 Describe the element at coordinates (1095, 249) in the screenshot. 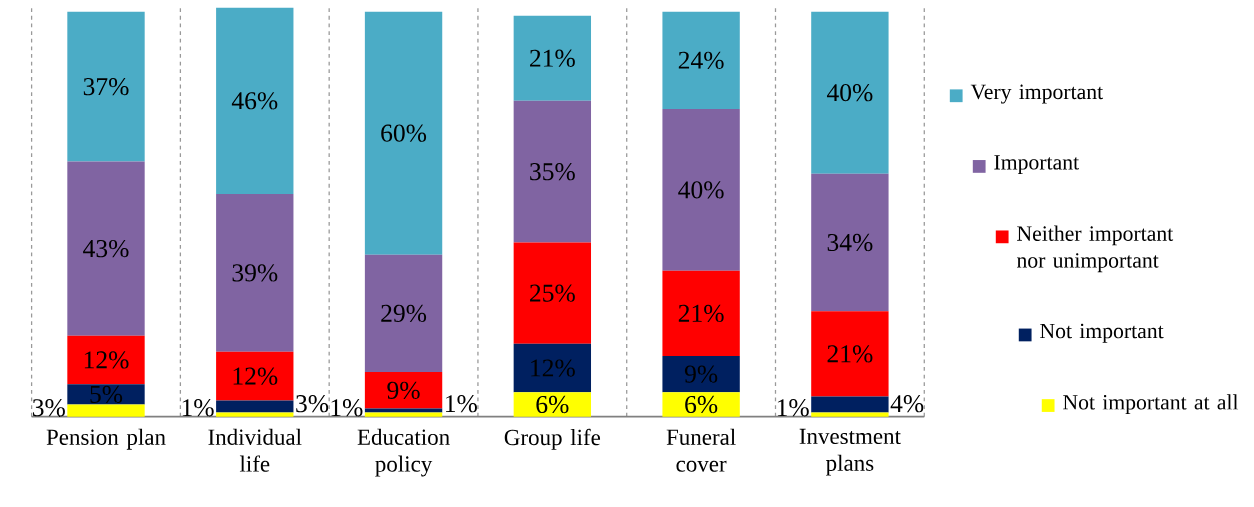

I see `legend-label: Neither important nor unimportant` at that location.